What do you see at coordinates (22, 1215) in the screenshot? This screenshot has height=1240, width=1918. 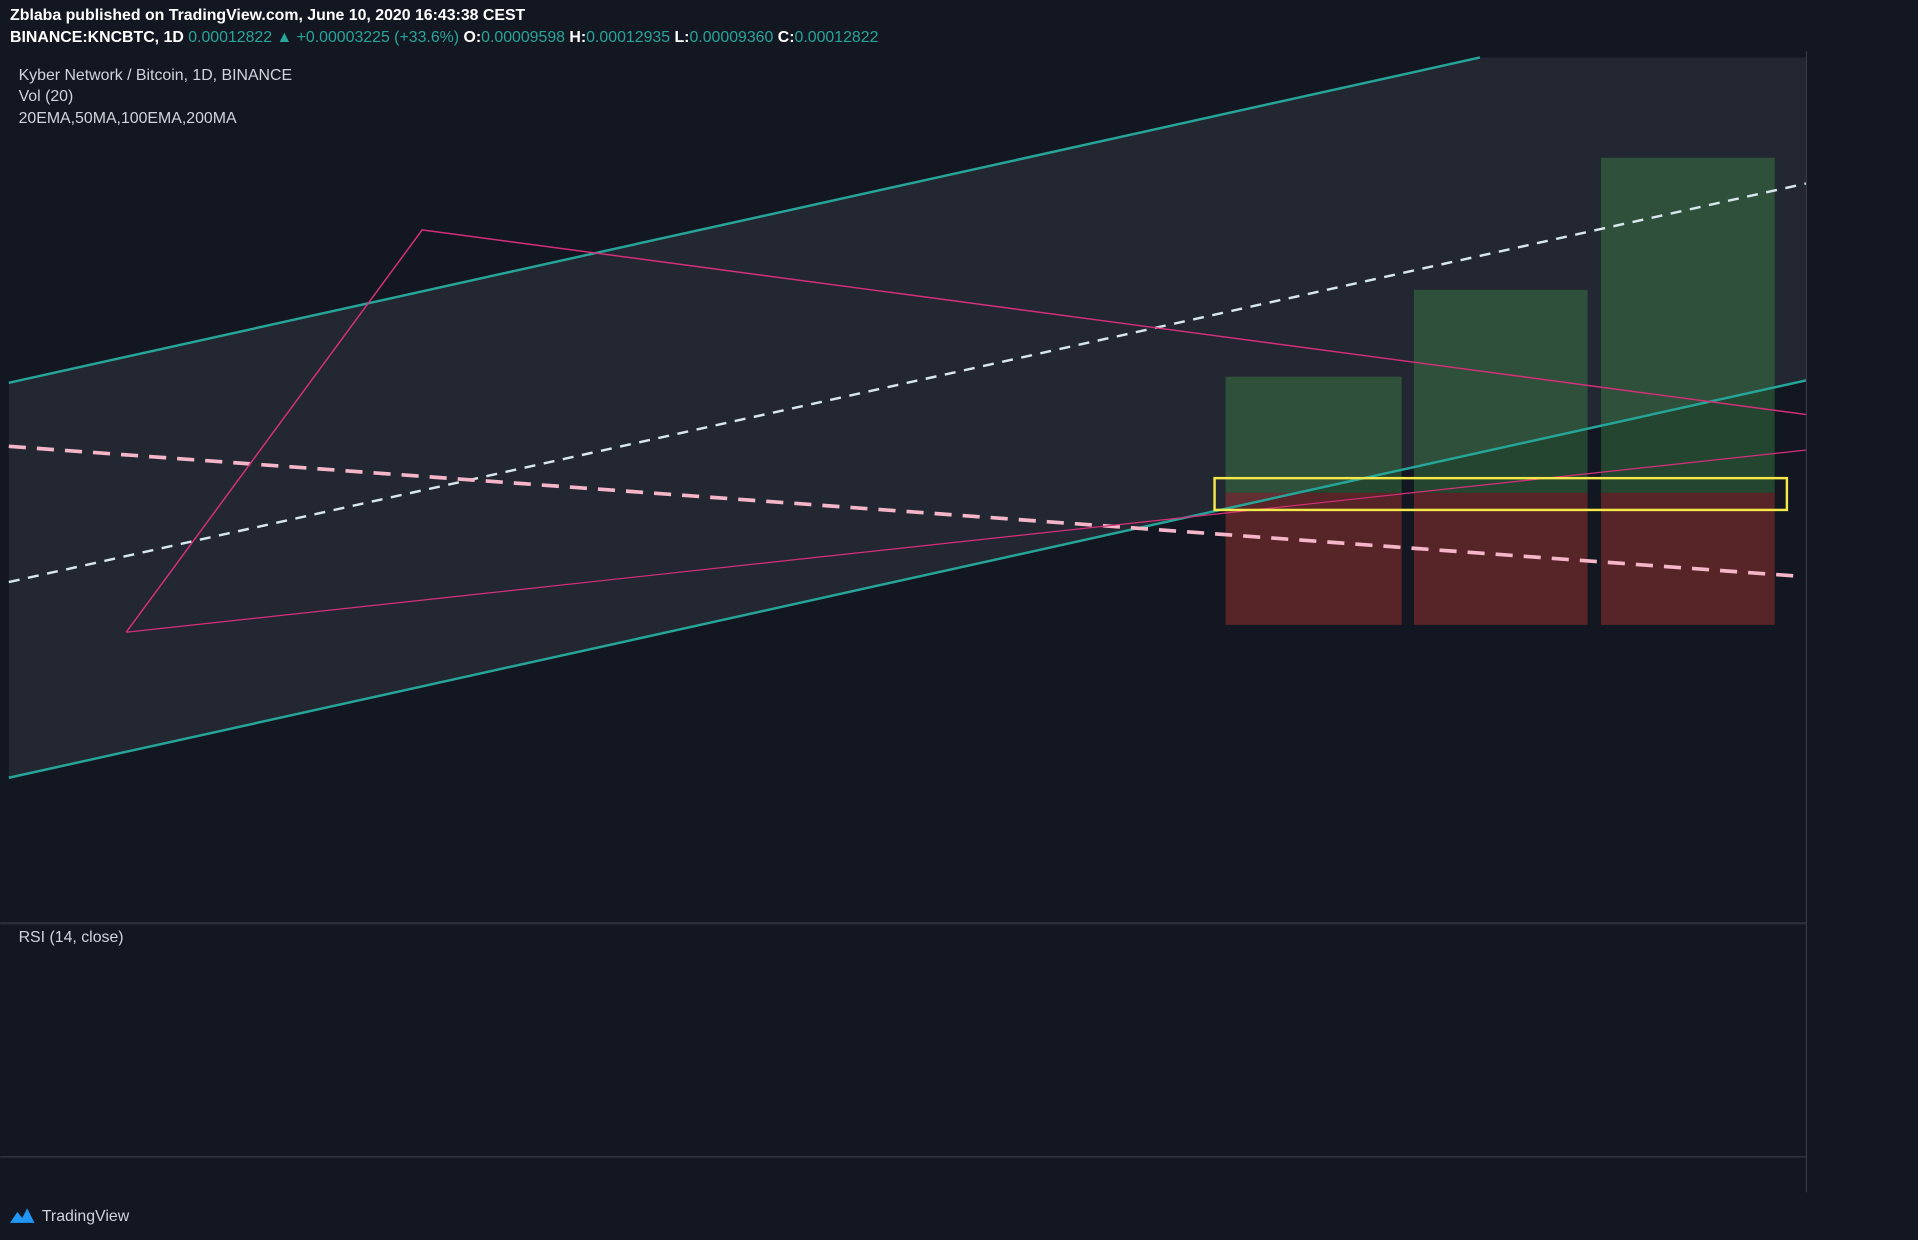 I see `brand-logo` at bounding box center [22, 1215].